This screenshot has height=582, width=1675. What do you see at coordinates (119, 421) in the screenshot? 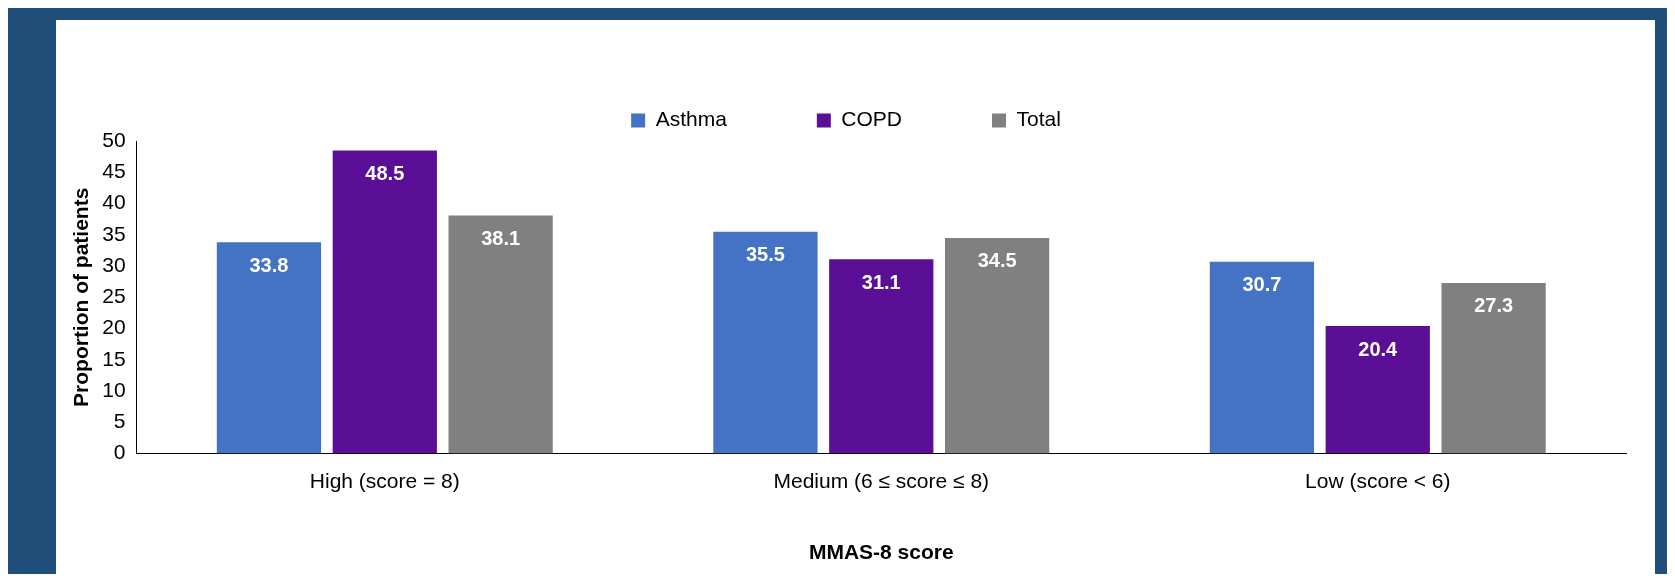
I see `y-tick-label: 5` at bounding box center [119, 421].